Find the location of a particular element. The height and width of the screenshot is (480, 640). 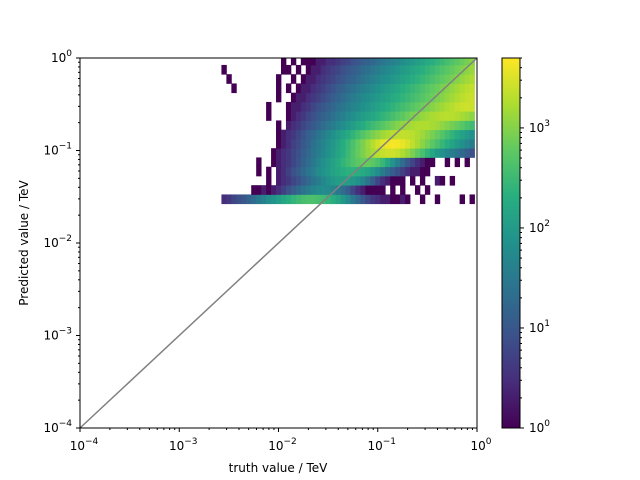

y-axis-ticks: 10−4 10−3 10−2 10−1 100 is located at coordinates (61, 242).